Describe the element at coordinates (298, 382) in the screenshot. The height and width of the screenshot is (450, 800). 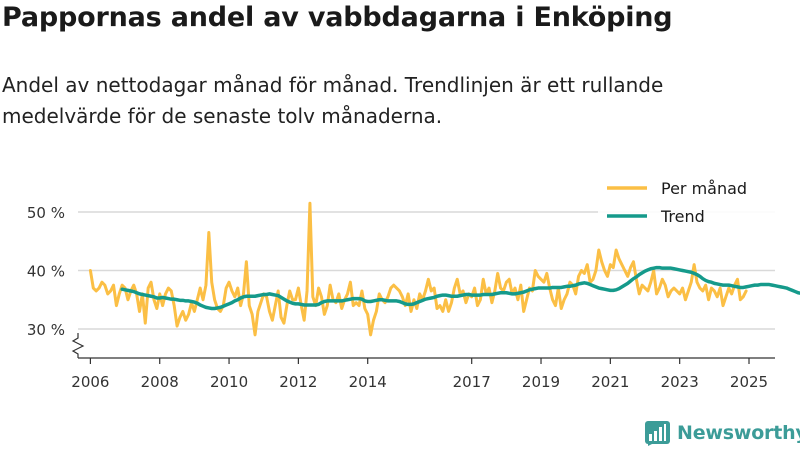
I see `x-tick-label: 2012` at that location.